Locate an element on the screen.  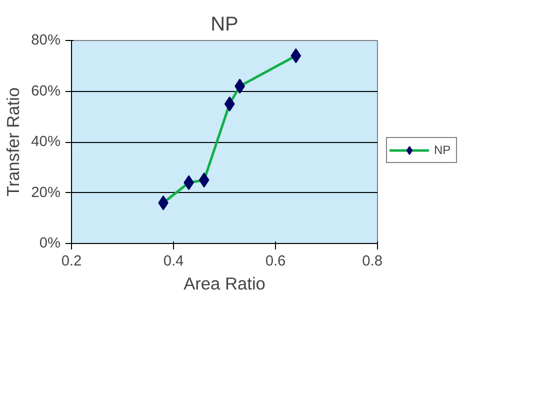
x-tick-label: 0.2 is located at coordinates (71, 262).